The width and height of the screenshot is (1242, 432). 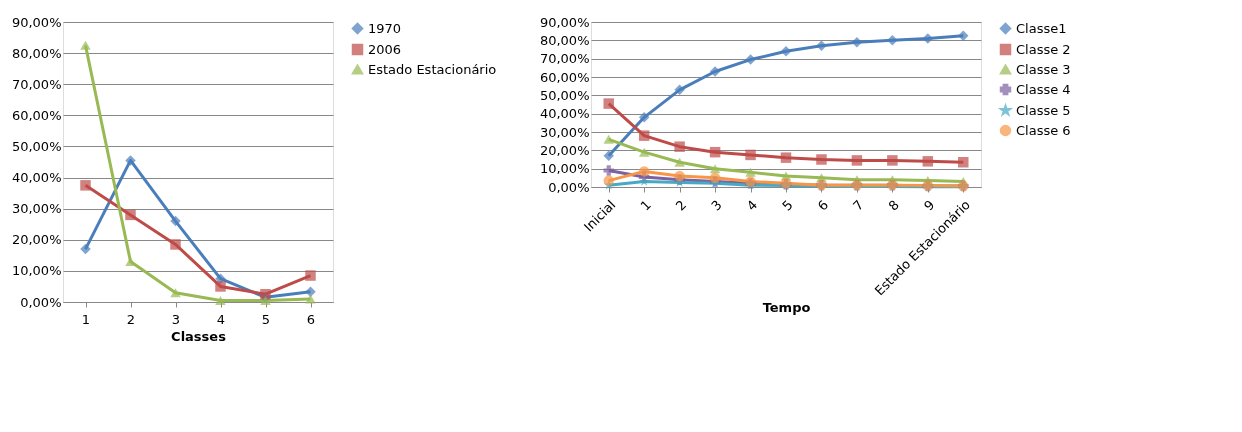 What do you see at coordinates (1043, 89) in the screenshot?
I see `legend-label: Classe 4` at bounding box center [1043, 89].